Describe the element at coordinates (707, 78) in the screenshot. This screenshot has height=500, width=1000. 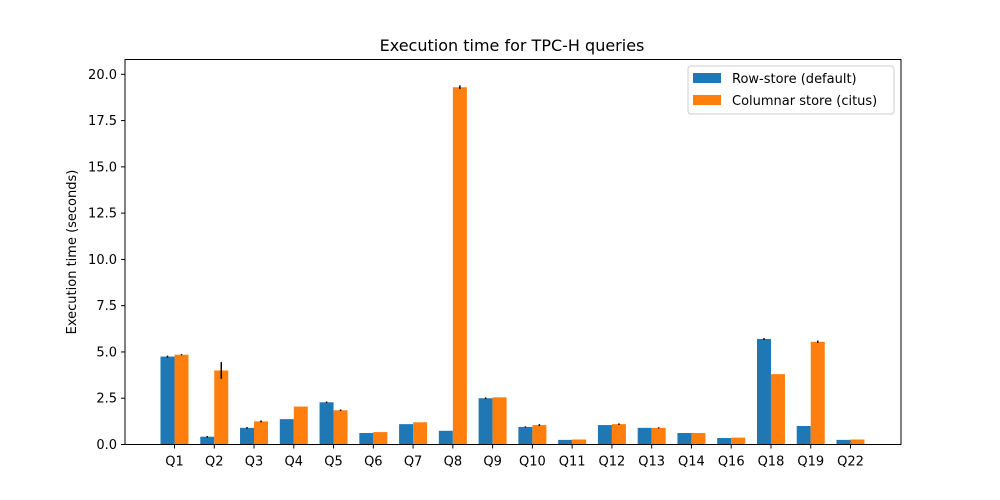
I see `legend-swatch-row-store` at that location.